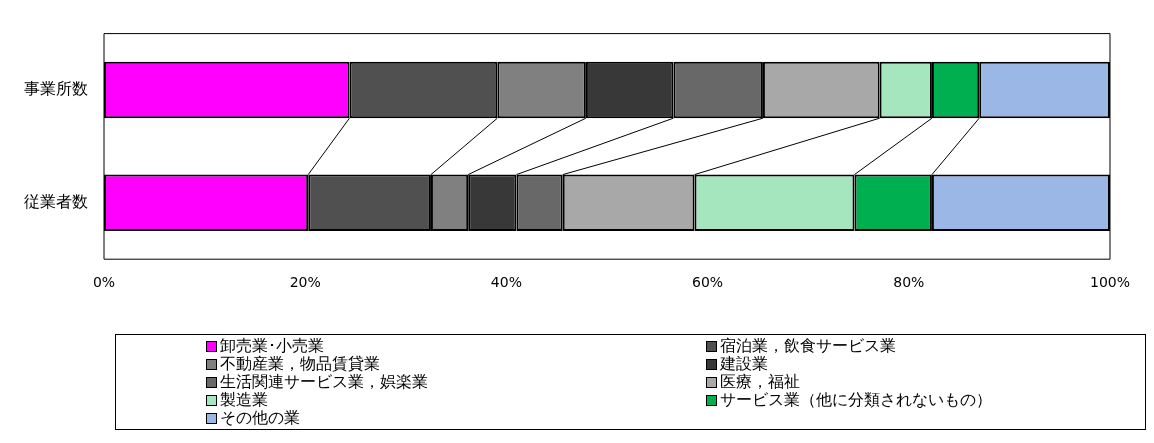 This screenshot has width=1154, height=443. What do you see at coordinates (305, 282) in the screenshot?
I see `x-tick-label: 20%` at bounding box center [305, 282].